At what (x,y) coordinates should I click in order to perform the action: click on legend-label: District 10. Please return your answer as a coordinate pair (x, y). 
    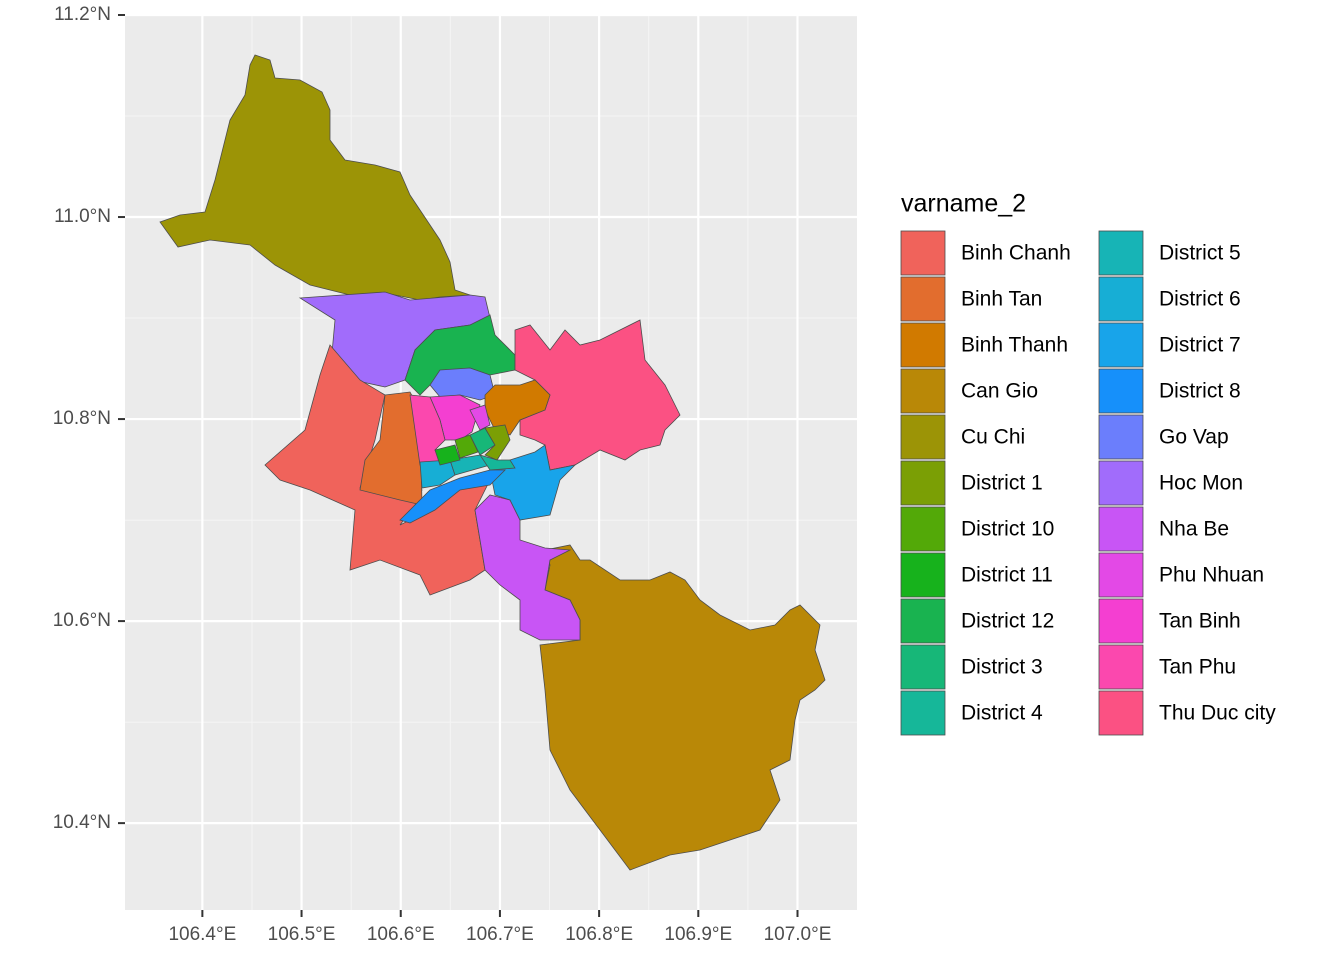
    Looking at the image, I should click on (1007, 529).